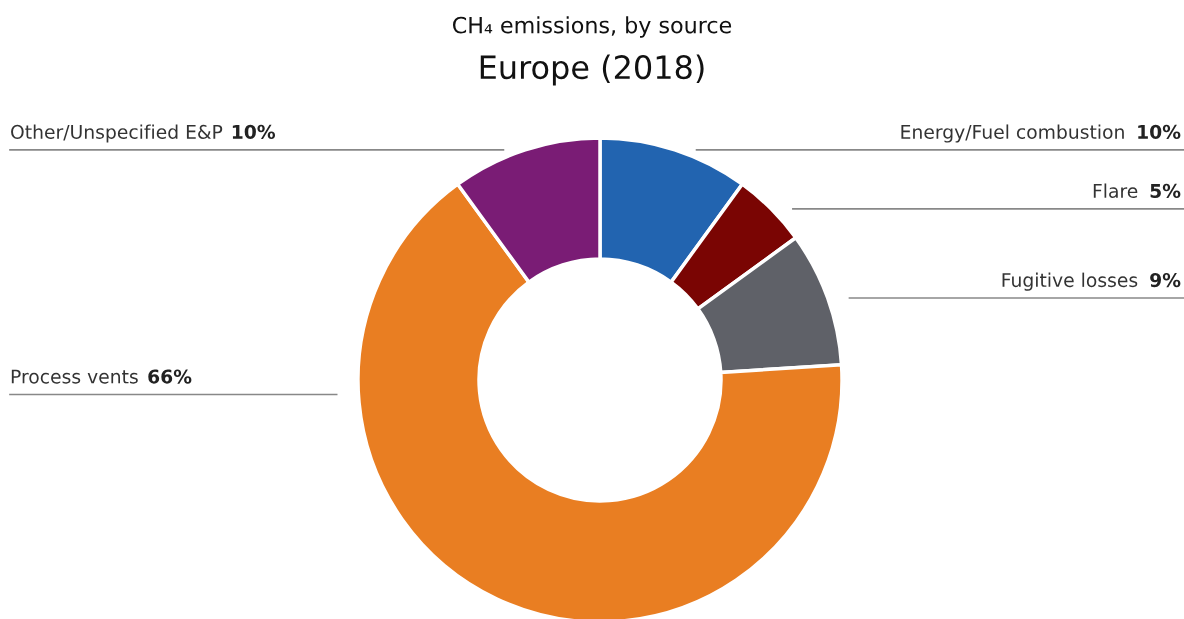 The height and width of the screenshot is (619, 1184). I want to click on chart-subtitle: Europe (2018), so click(592, 70).